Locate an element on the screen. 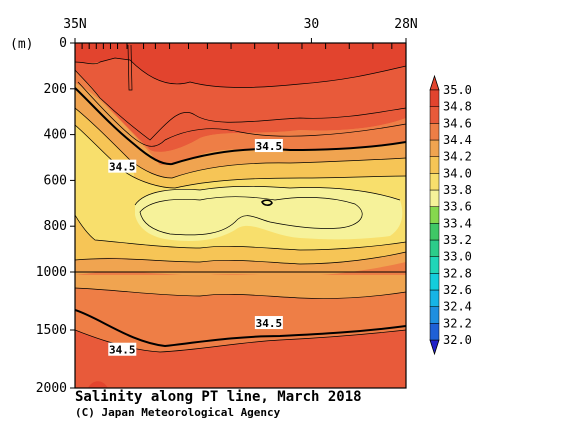 The height and width of the screenshot is (423, 570). contour-deep-a is located at coordinates (240, 293).